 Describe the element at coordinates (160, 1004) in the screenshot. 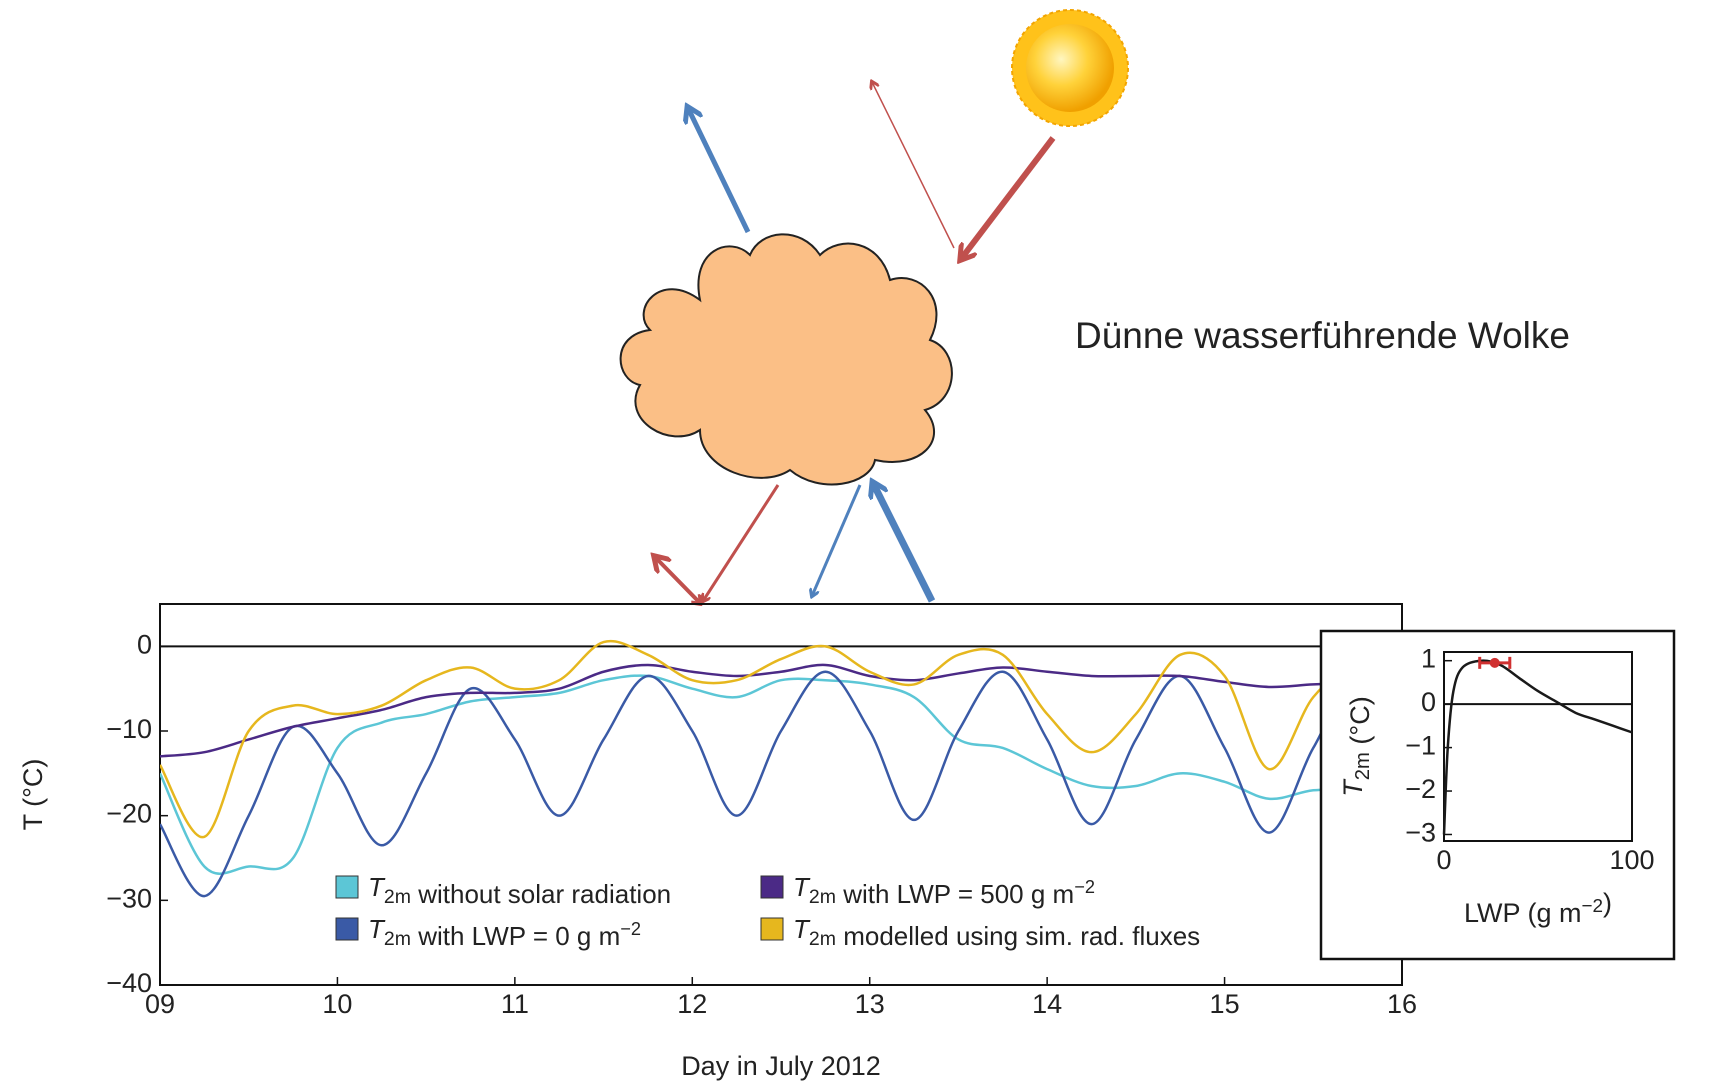

I see `x-tick-label: 09` at that location.